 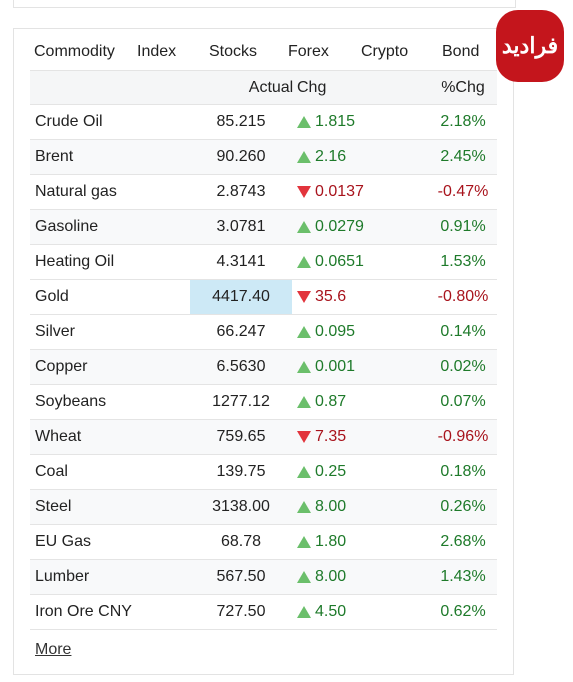 What do you see at coordinates (241, 156) in the screenshot?
I see `actual-value: 90.260` at bounding box center [241, 156].